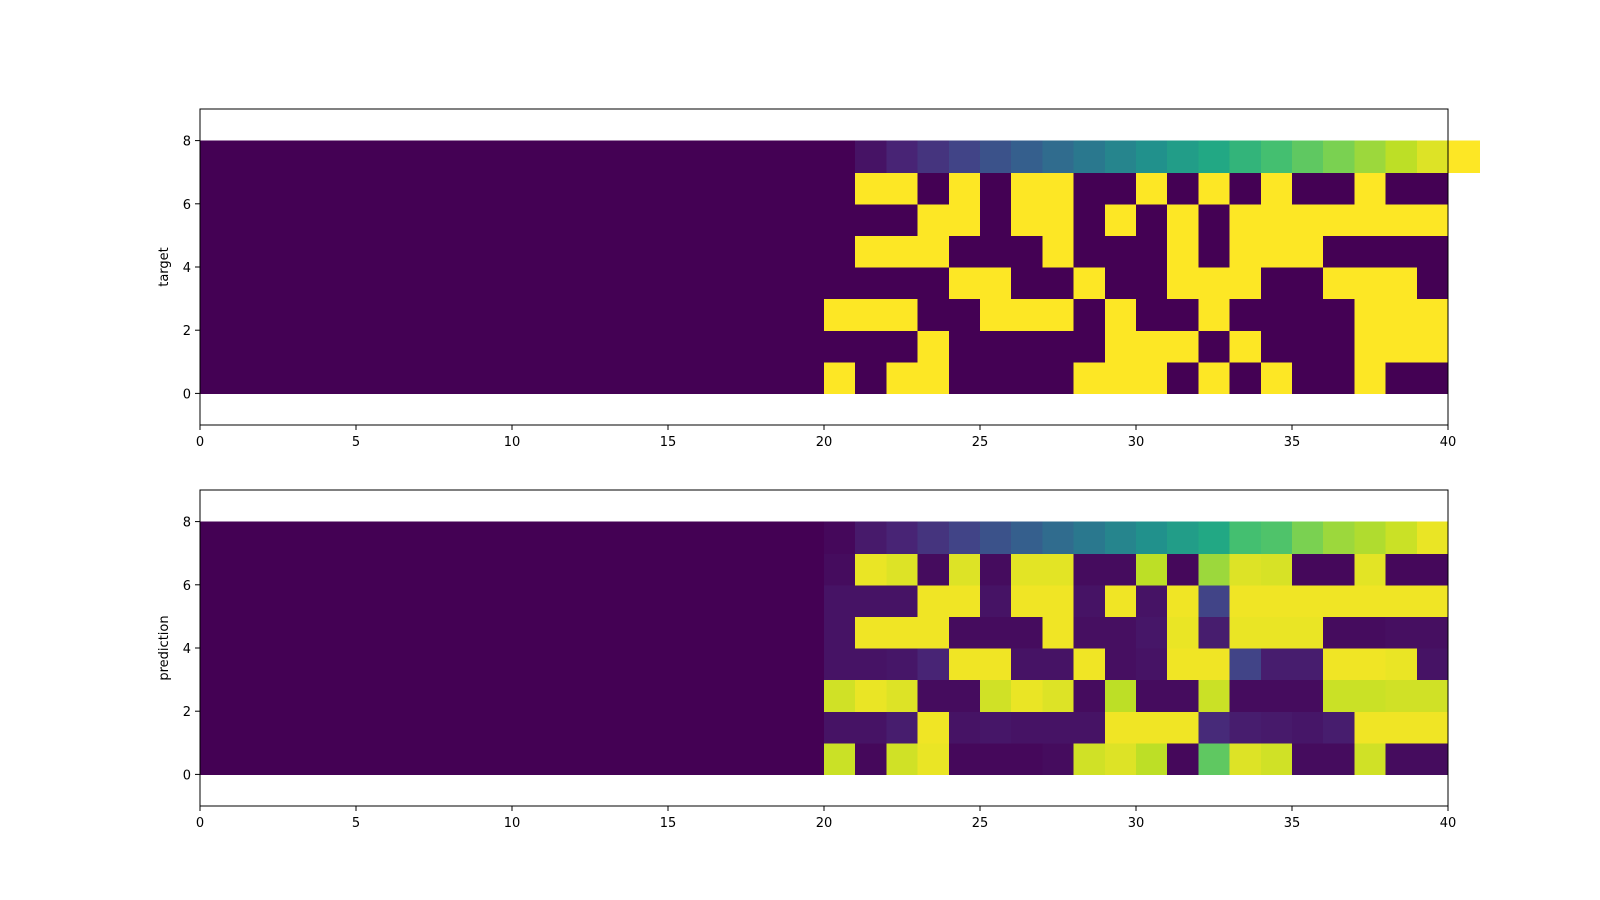 Image resolution: width=1600 pixels, height=900 pixels. What do you see at coordinates (164, 647) in the screenshot?
I see `y-axis-label: prediction` at bounding box center [164, 647].